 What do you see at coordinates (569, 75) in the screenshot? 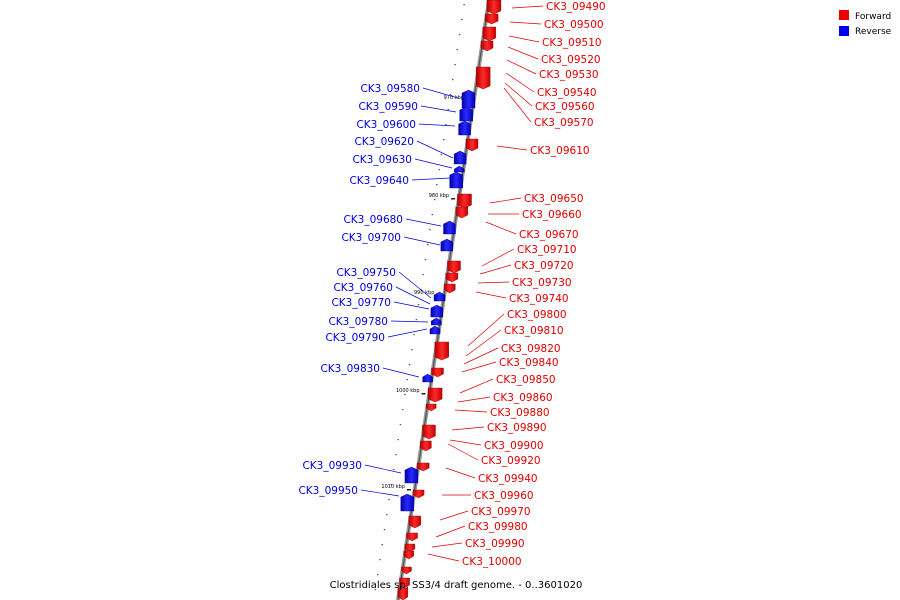
I see `forward-gene-label: CK3_09530` at bounding box center [569, 75].